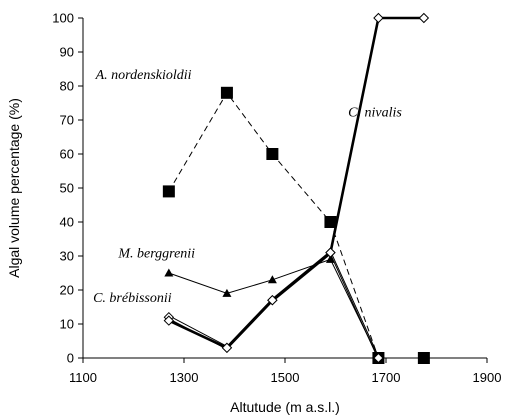  What do you see at coordinates (67, 222) in the screenshot?
I see `y-tick-label: 40` at bounding box center [67, 222].